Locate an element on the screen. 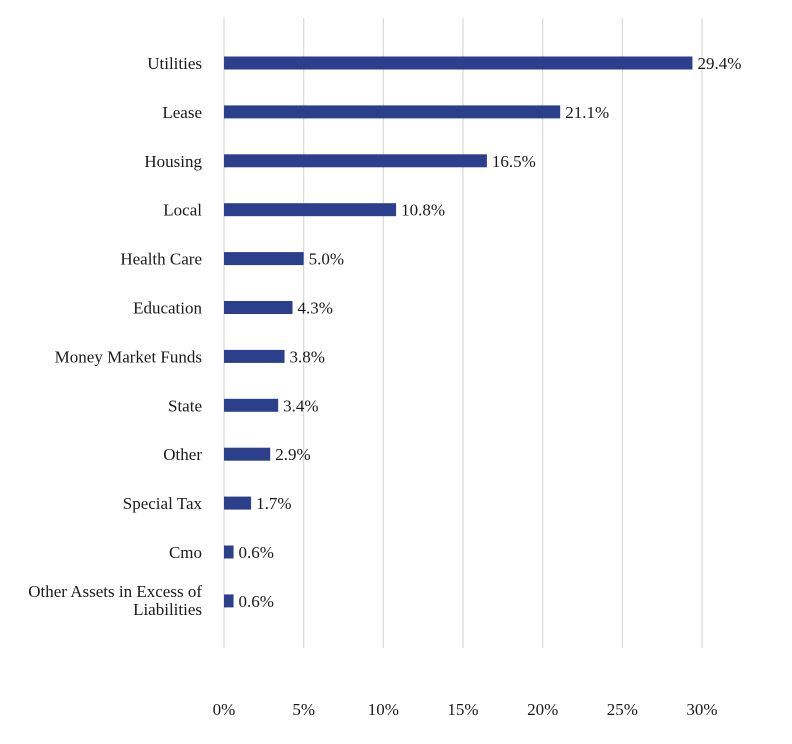 Image resolution: width=792 pixels, height=744 pixels. data-label: 3.8% is located at coordinates (307, 356).